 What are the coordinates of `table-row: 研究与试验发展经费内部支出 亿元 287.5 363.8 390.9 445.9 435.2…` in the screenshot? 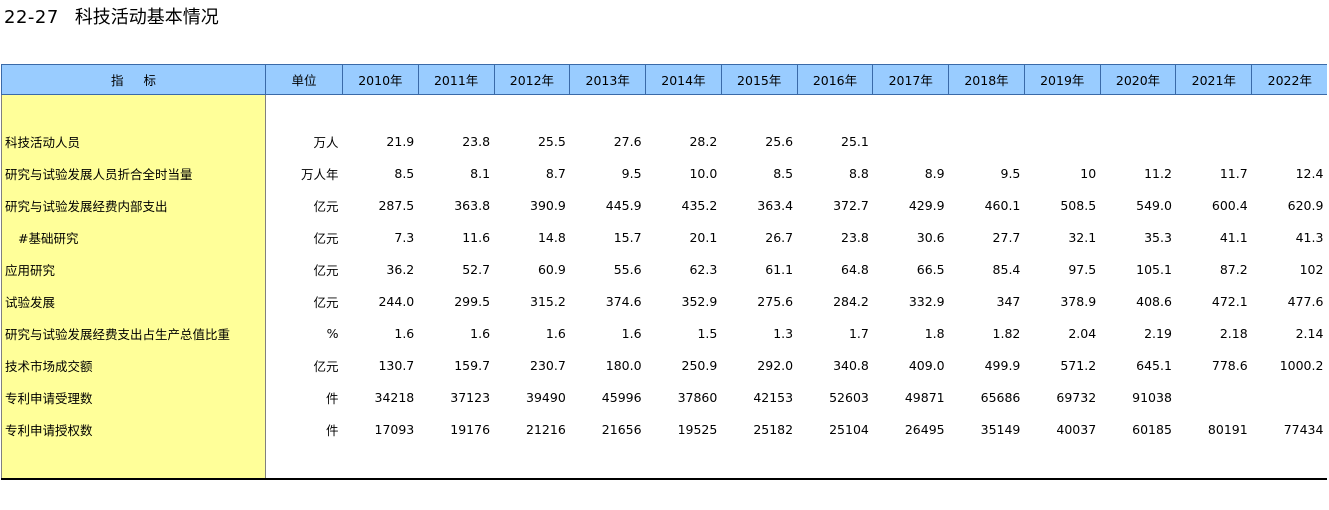 It's located at (664, 205).